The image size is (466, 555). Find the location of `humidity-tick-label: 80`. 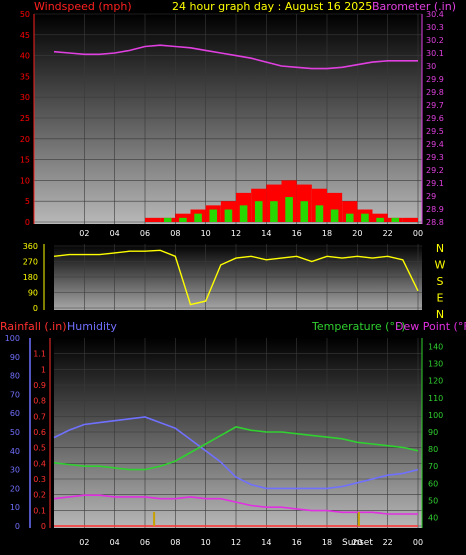

humidity-tick-label: 80 is located at coordinates (15, 376).